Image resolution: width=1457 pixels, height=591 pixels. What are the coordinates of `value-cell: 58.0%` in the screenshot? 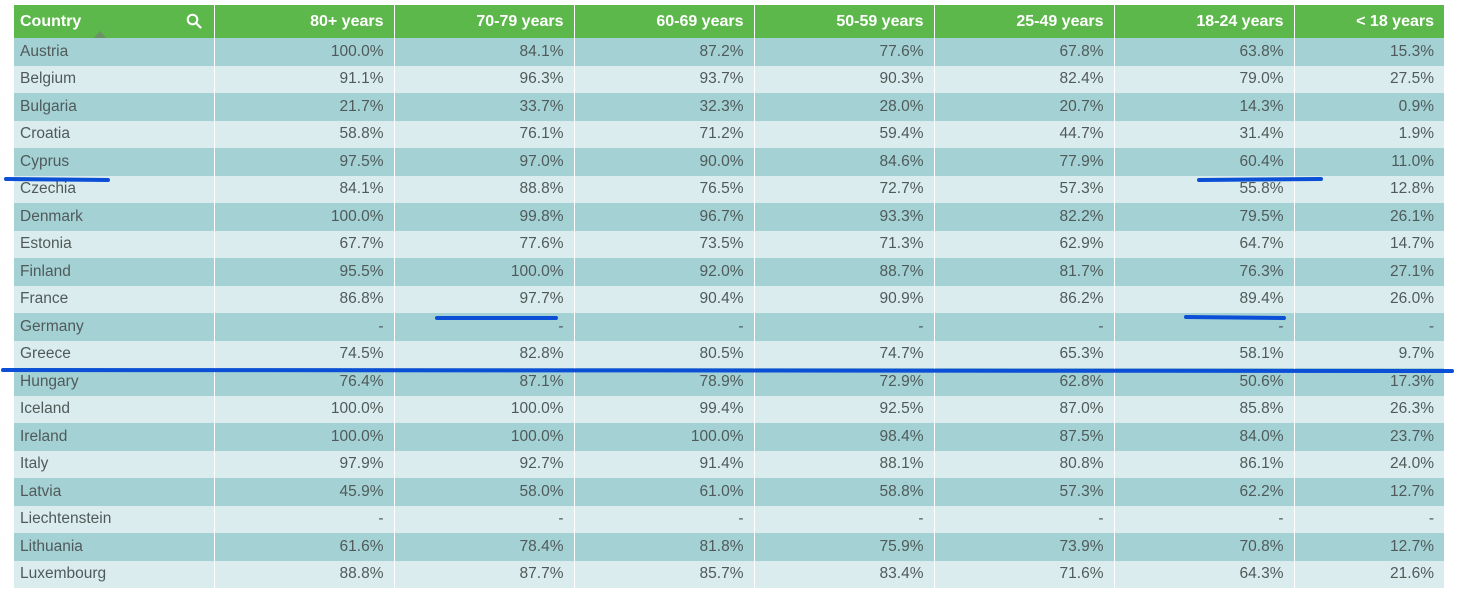 It's located at (484, 492).